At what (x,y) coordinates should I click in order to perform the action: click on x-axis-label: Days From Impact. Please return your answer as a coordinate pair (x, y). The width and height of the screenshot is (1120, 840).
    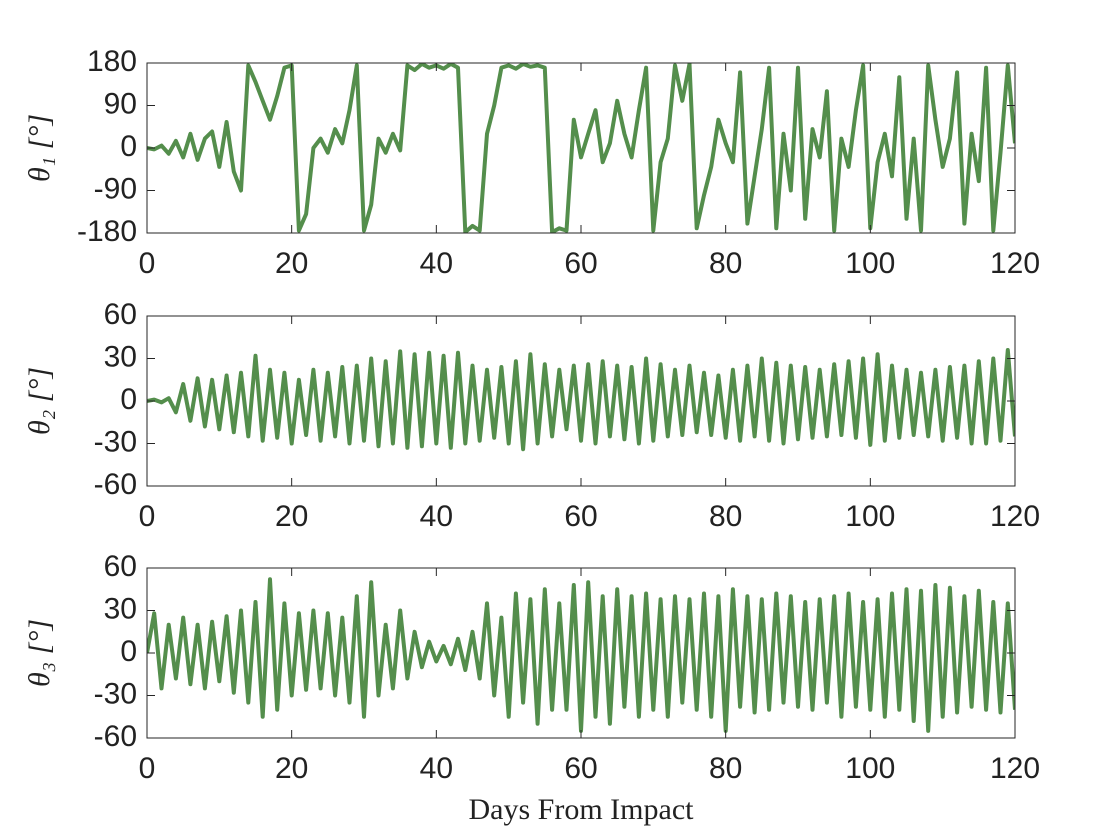
    Looking at the image, I should click on (582, 809).